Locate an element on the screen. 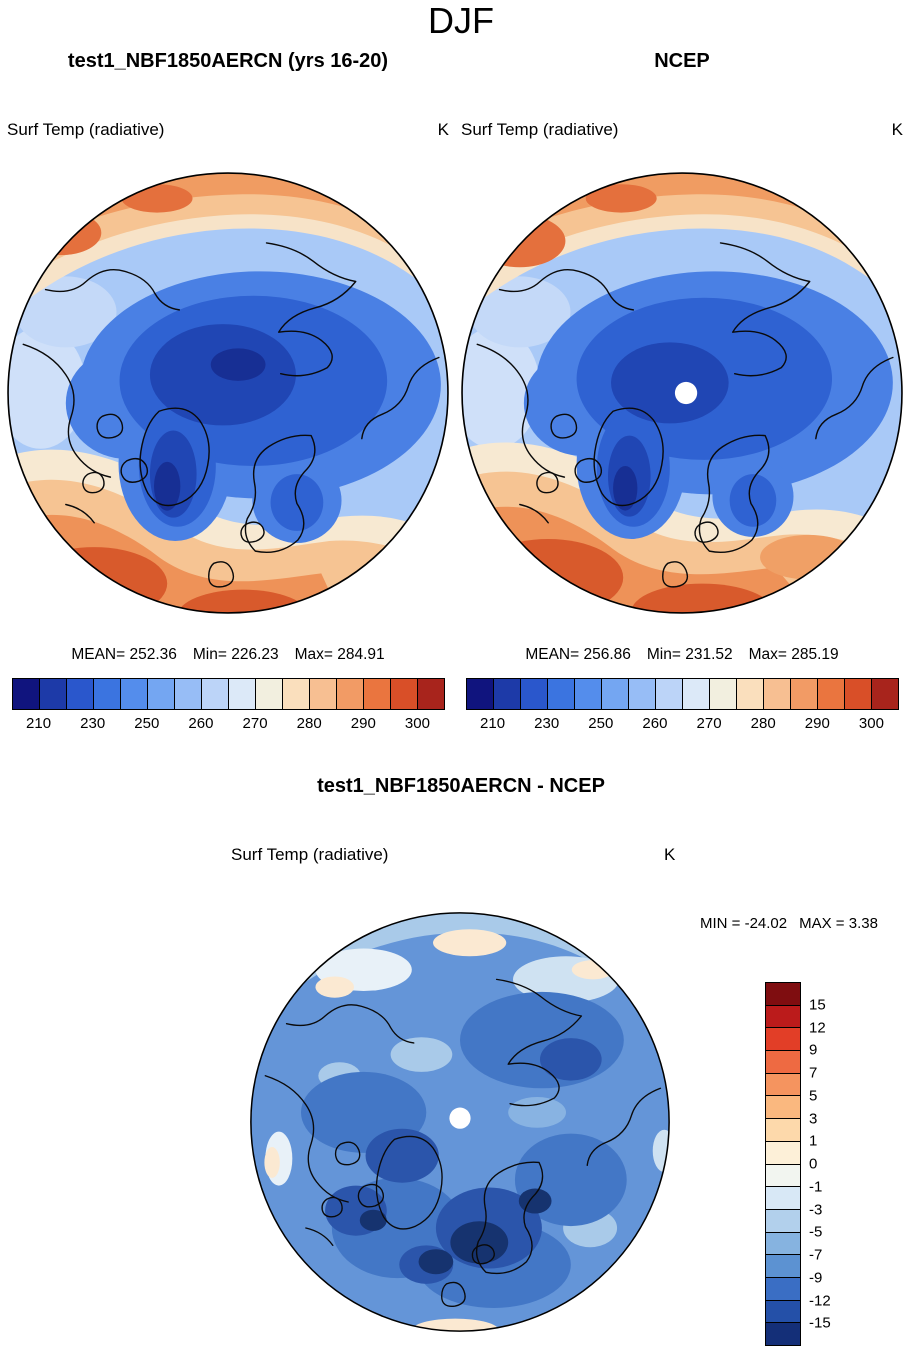  colorbar-tick-label: 210 is located at coordinates (493, 723).